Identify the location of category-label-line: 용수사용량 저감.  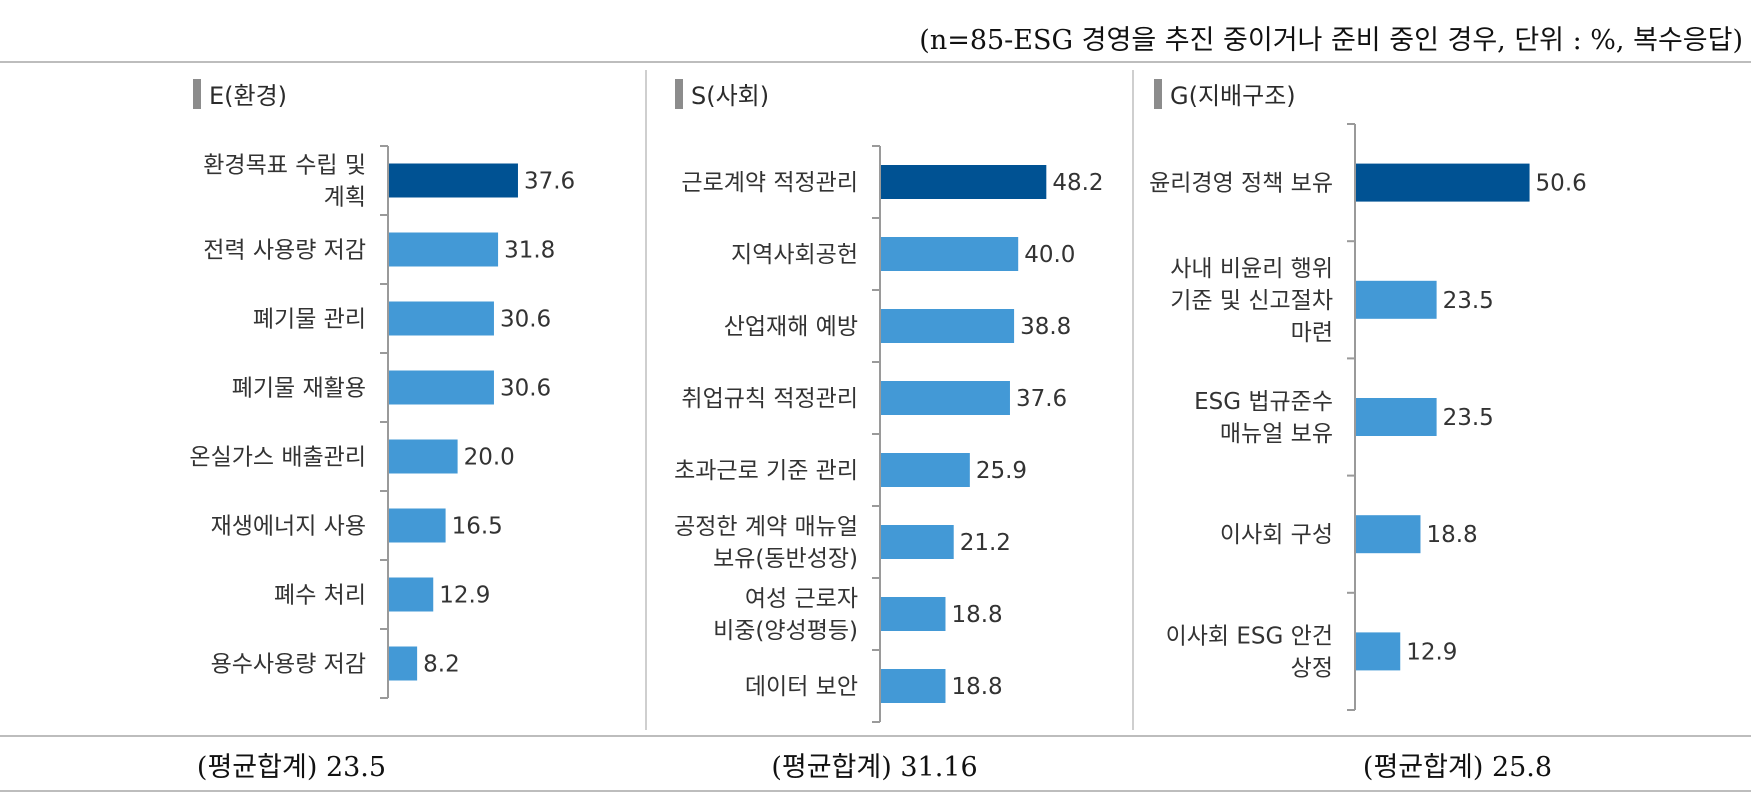
(288, 665).